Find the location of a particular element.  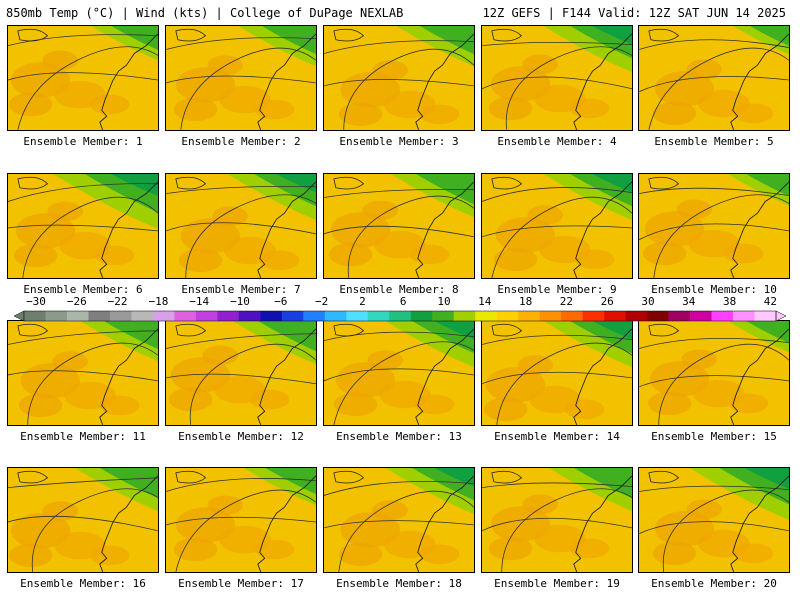

colorbar-tick-label: 6 is located at coordinates (403, 301).